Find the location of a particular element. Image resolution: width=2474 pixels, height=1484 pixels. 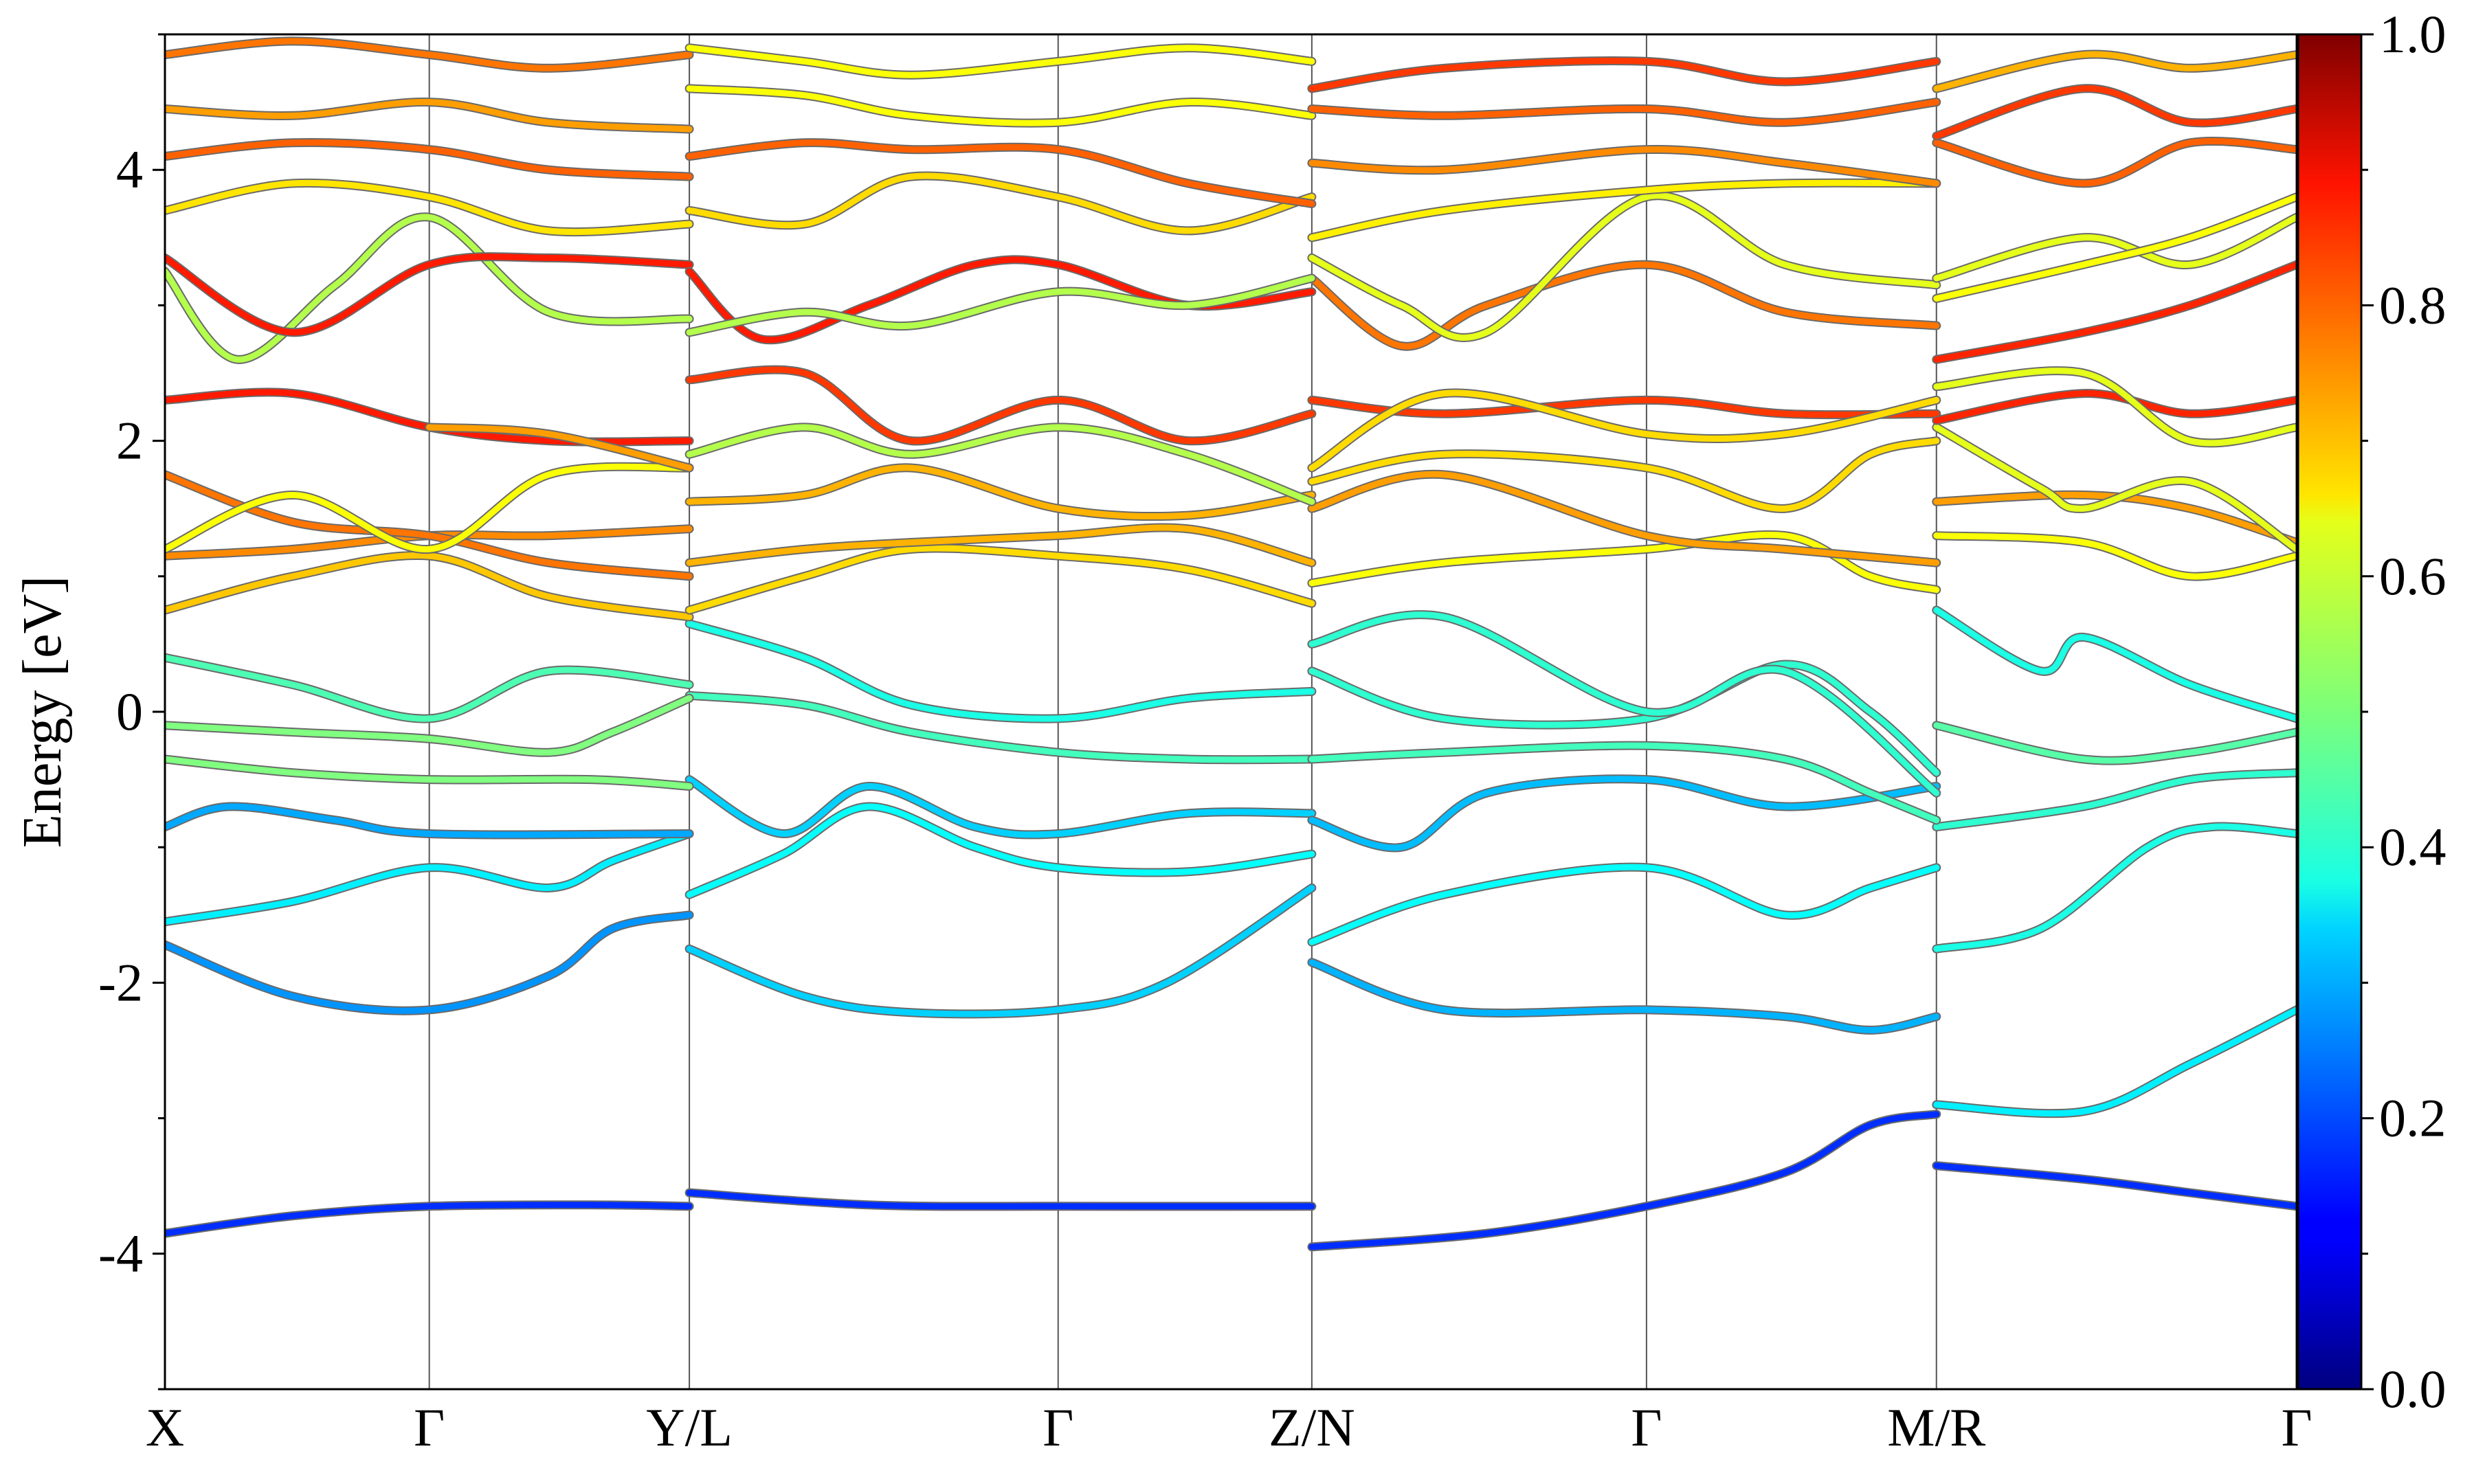

colorbar-tick-label: 0.2 is located at coordinates (2413, 1118).